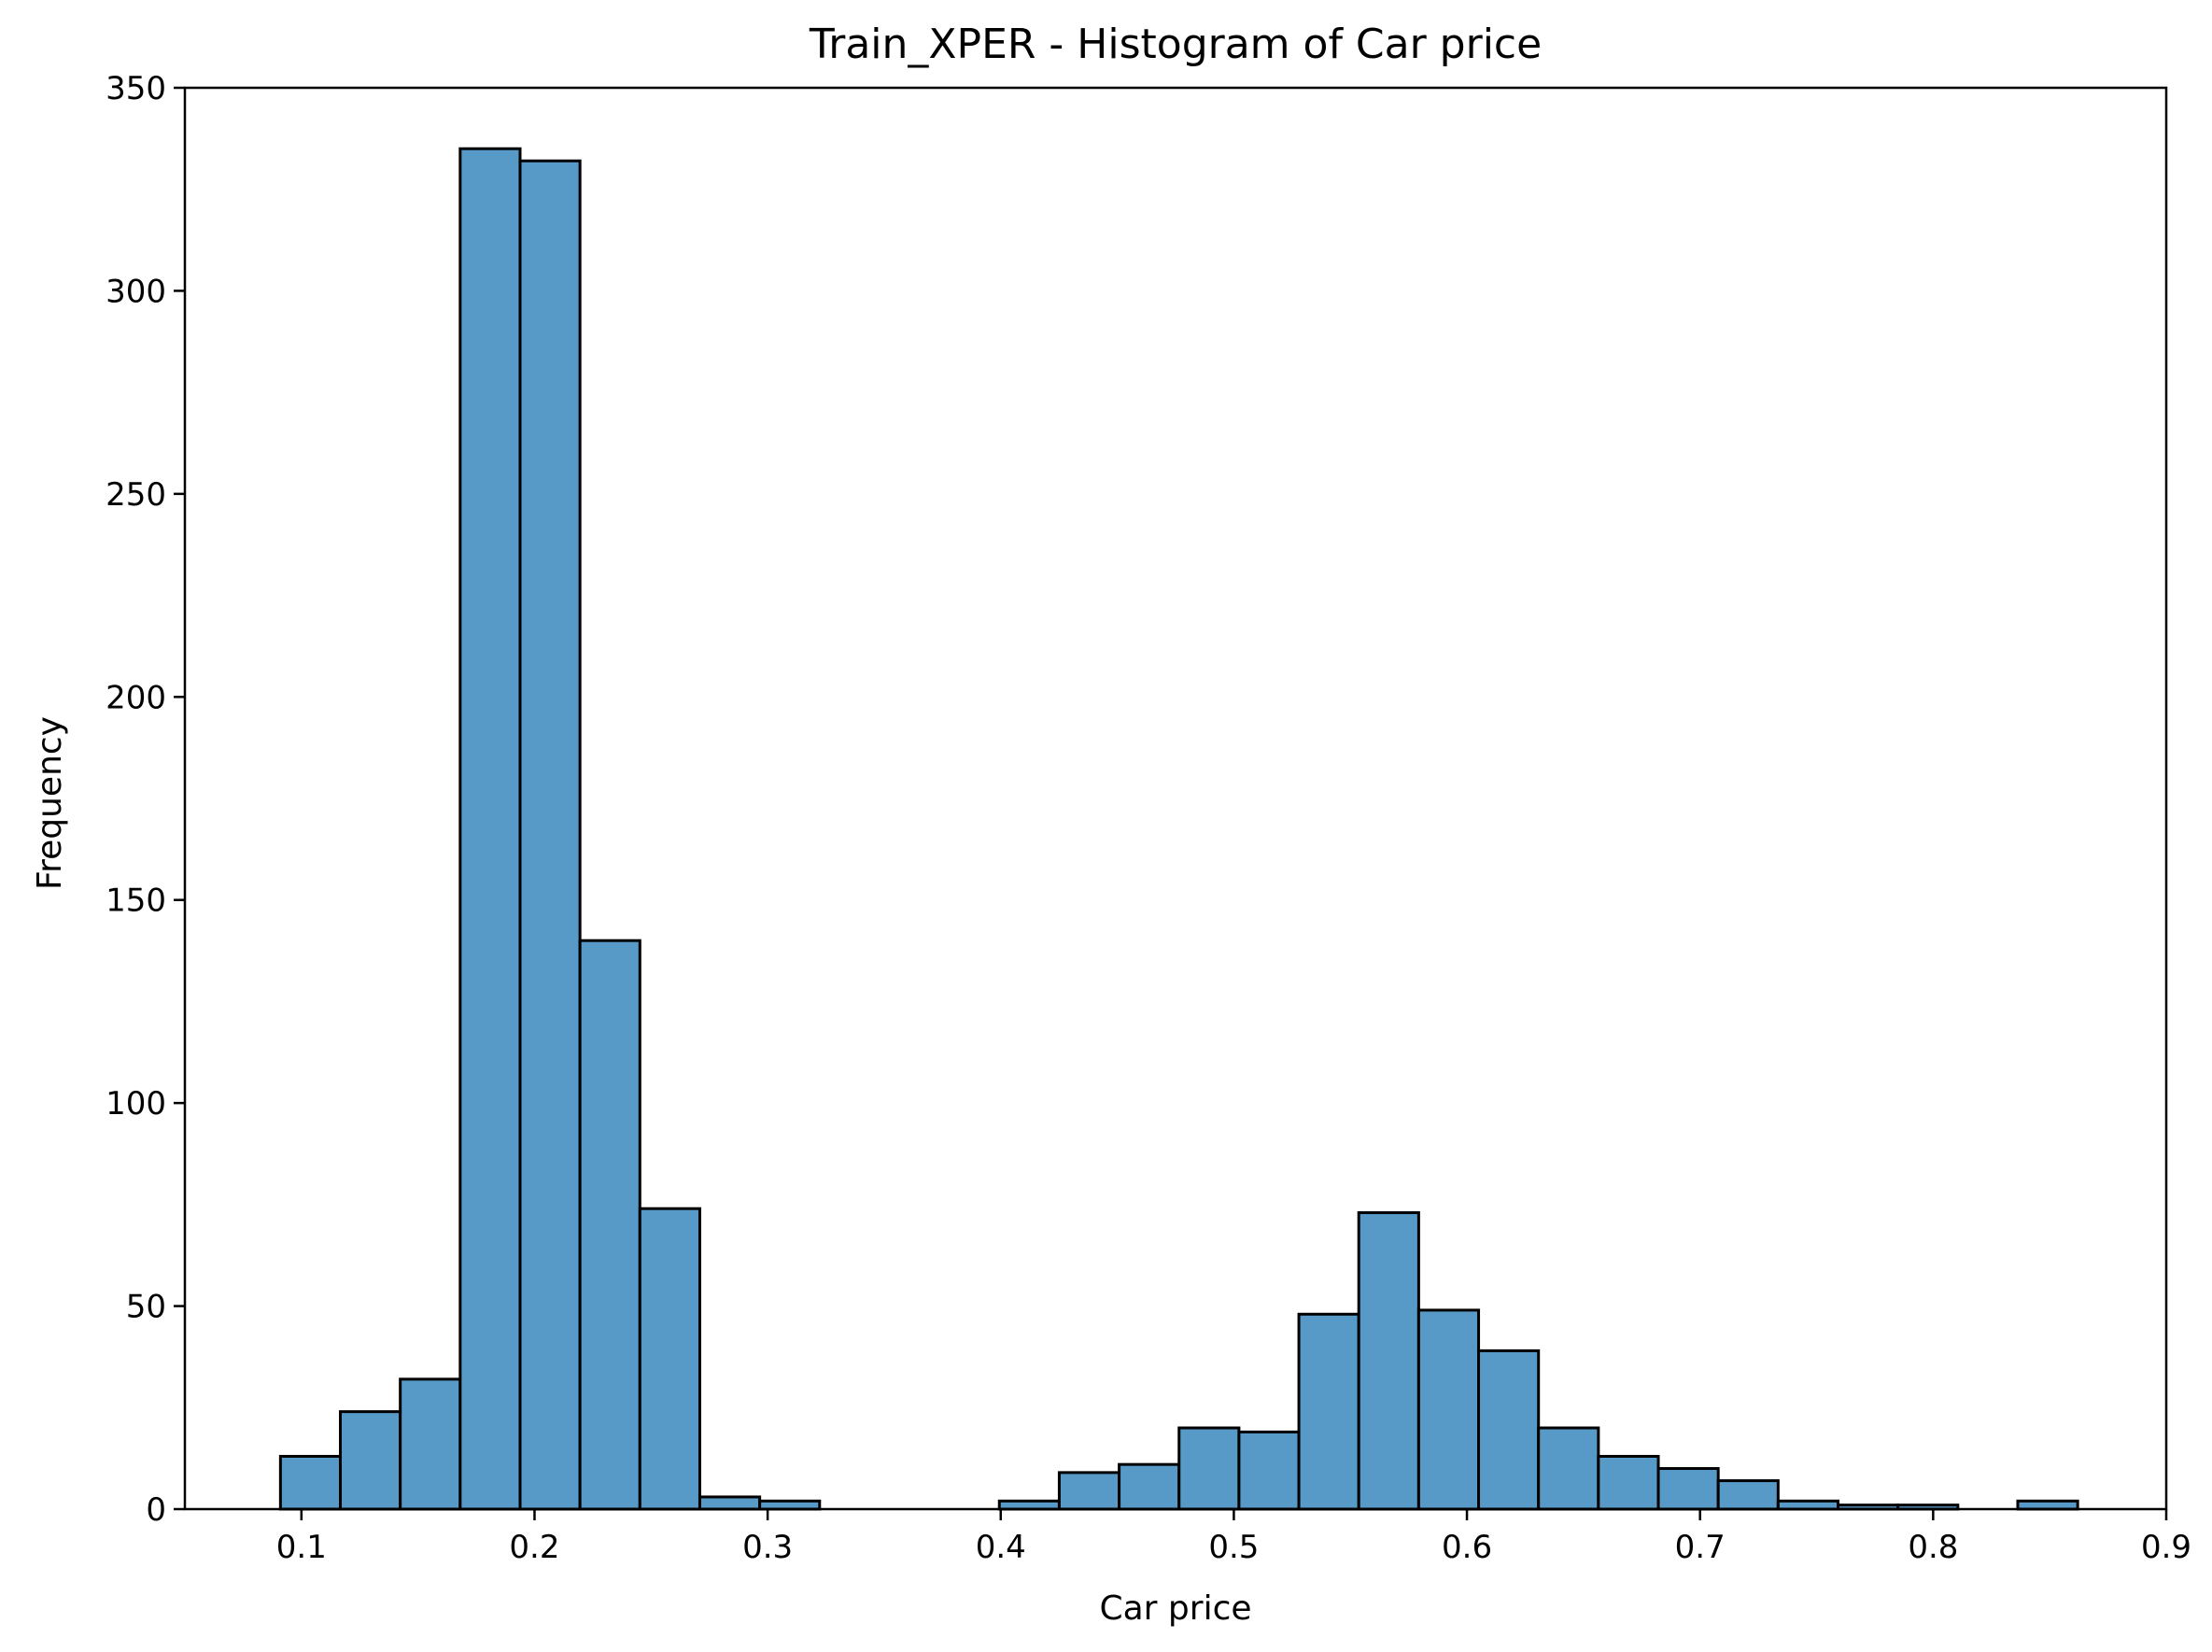 The image size is (2212, 1652). Describe the element at coordinates (136, 901) in the screenshot. I see `y-tick-label-3: 150` at that location.